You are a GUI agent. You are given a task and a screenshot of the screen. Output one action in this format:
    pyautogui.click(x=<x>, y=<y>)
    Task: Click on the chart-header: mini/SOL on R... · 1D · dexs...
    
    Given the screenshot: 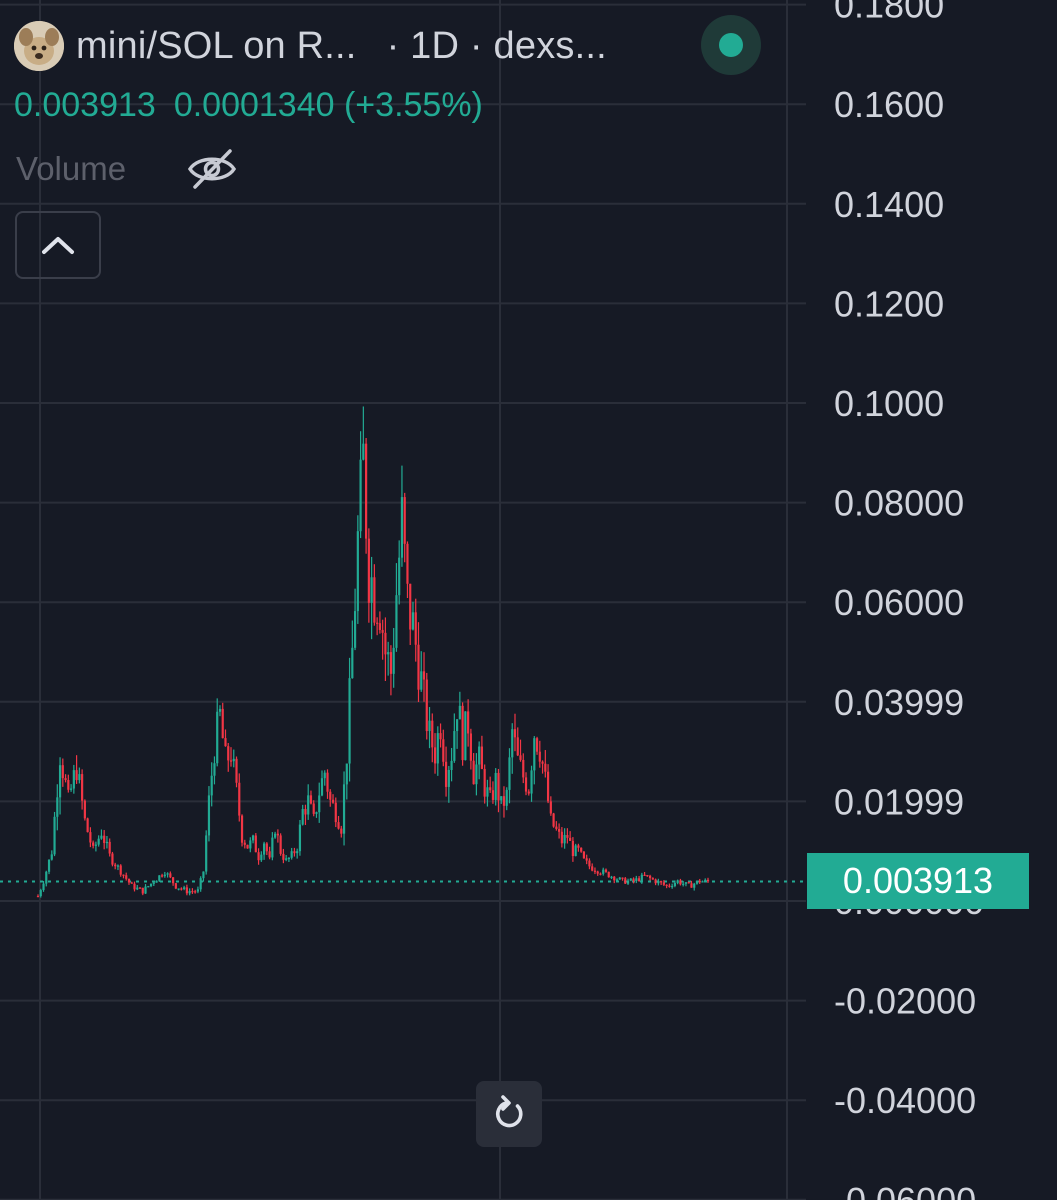 What is the action you would take?
    pyautogui.click(x=310, y=46)
    